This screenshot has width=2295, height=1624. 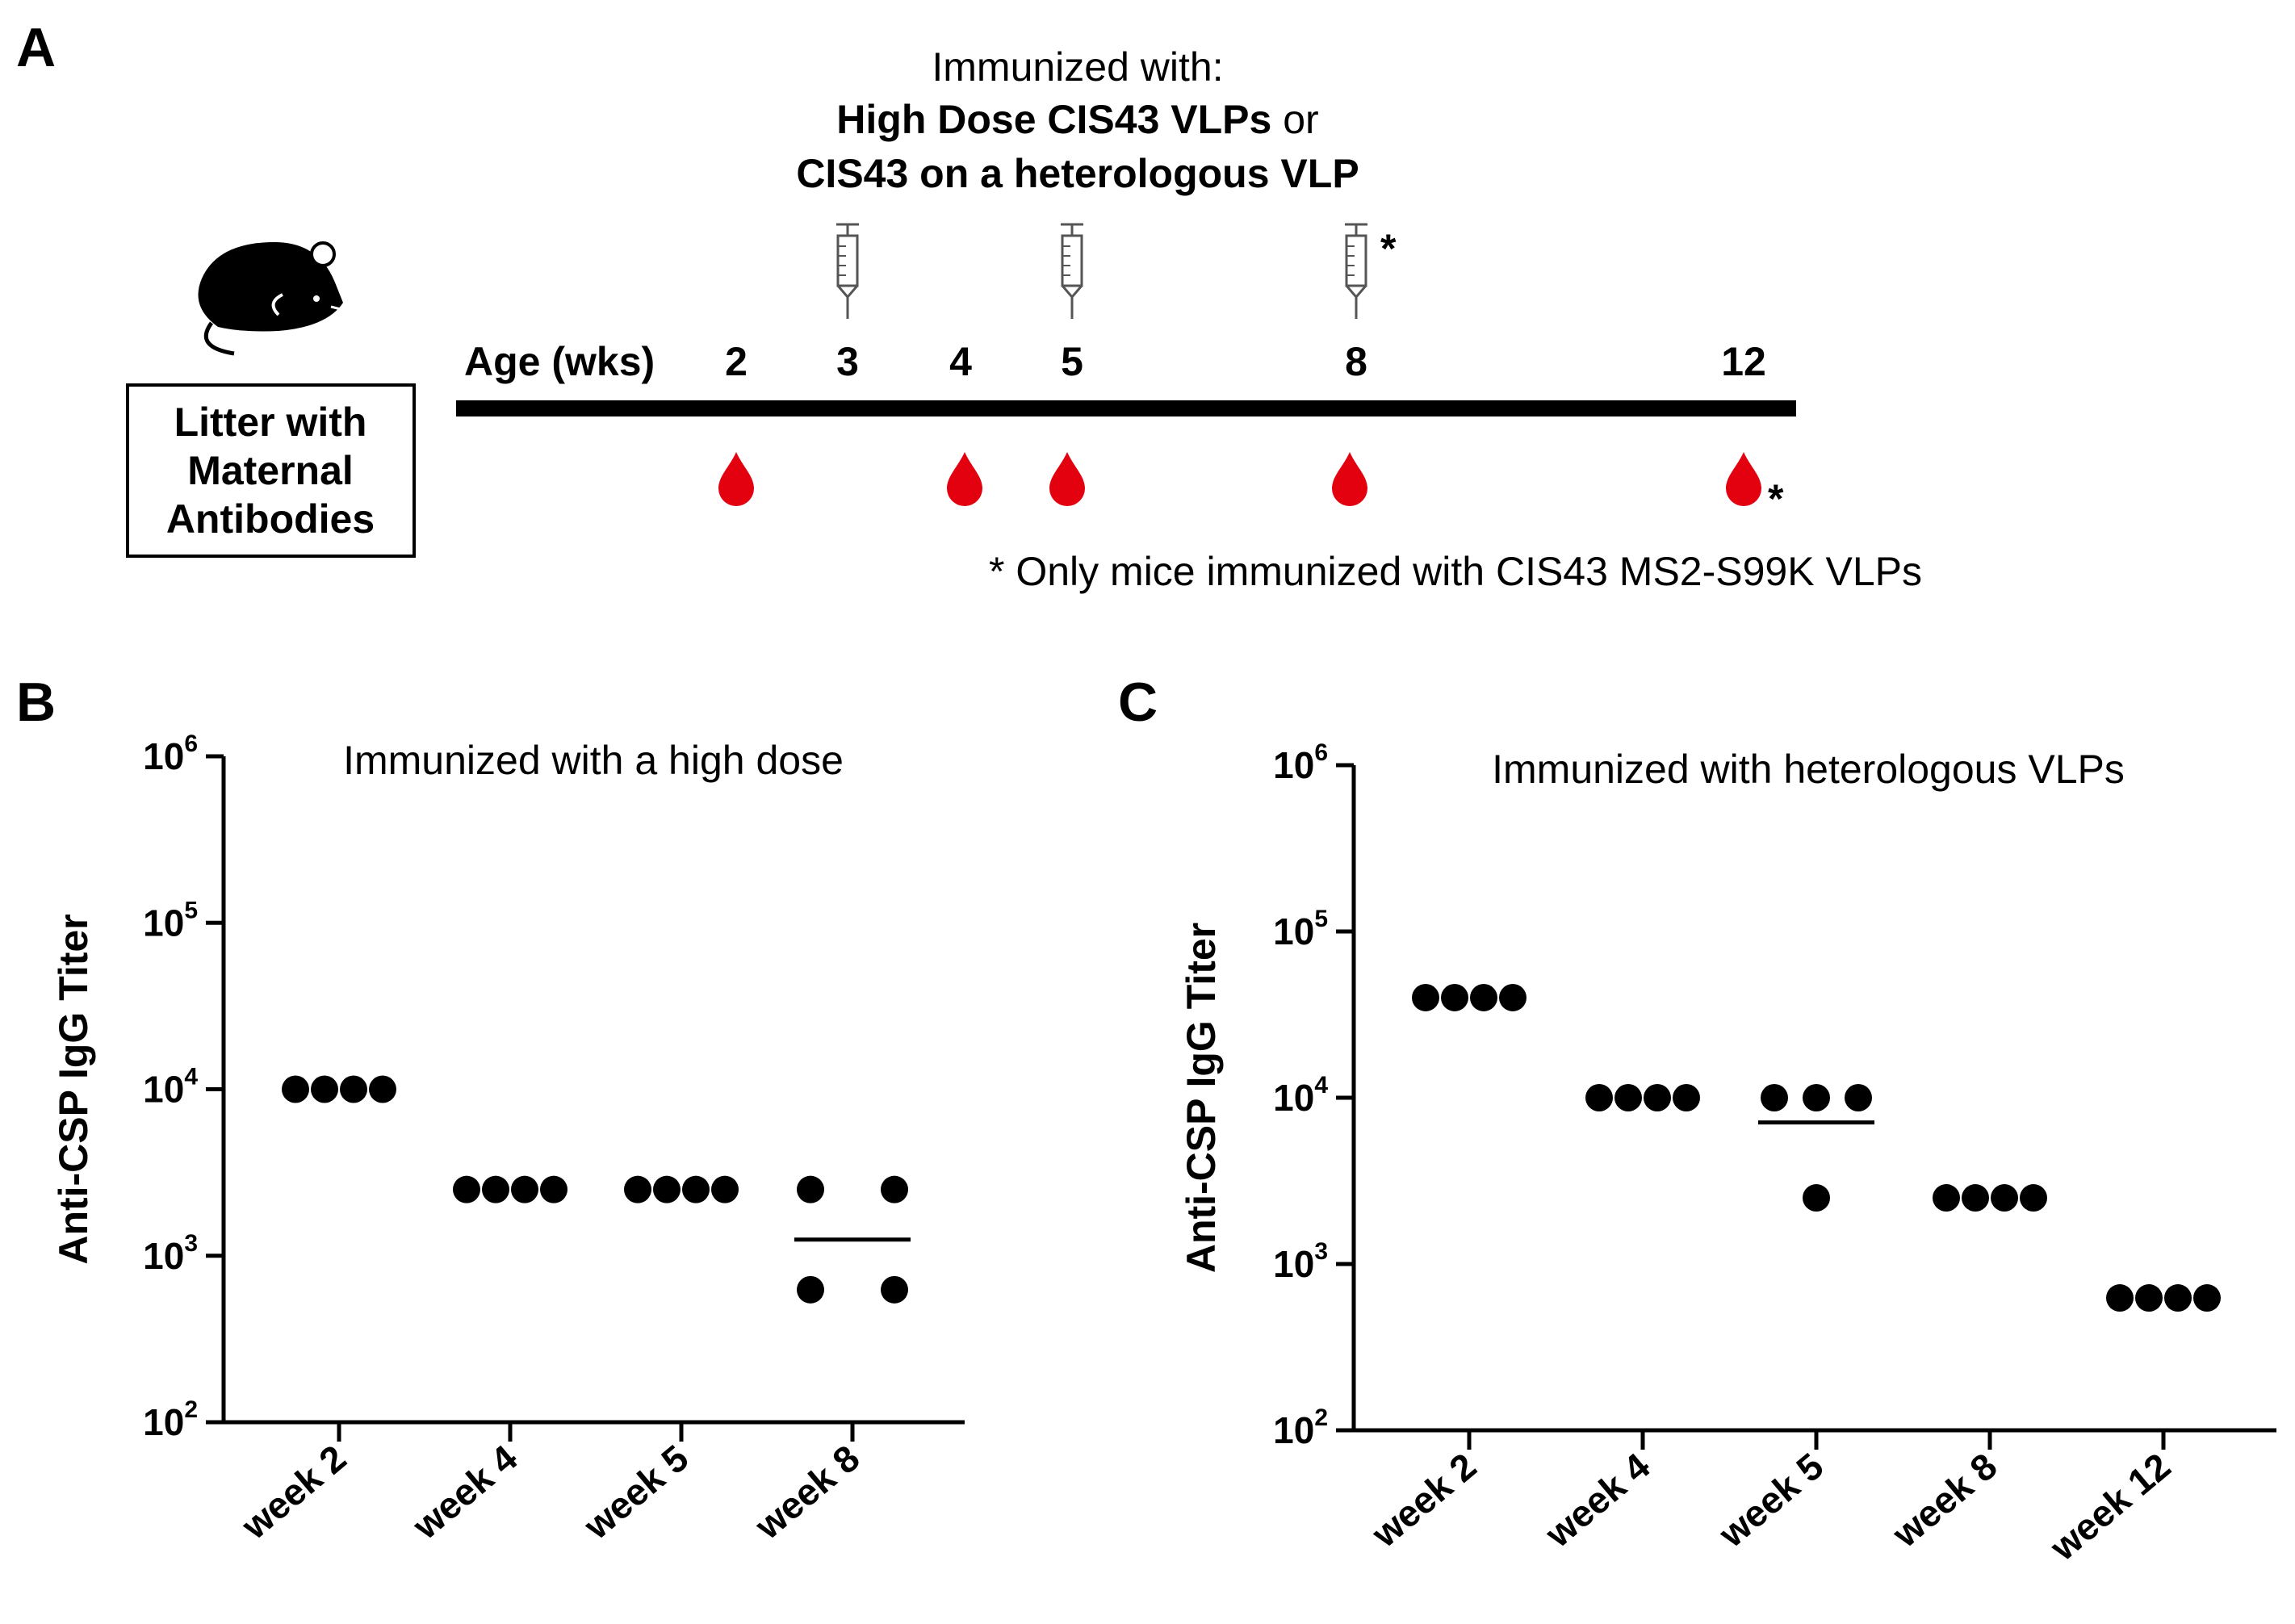 I want to click on litter-box-line-1: Litter with, so click(x=270, y=422).